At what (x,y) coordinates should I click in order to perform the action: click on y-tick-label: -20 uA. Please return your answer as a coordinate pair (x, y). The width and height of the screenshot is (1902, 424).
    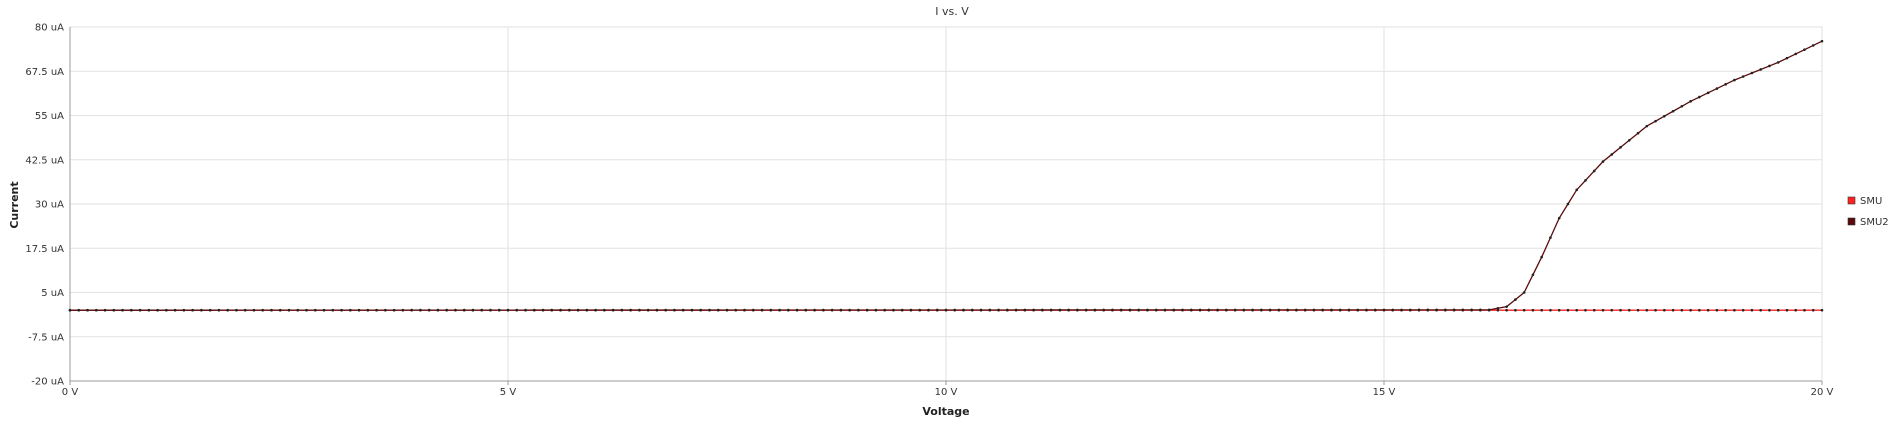
    Looking at the image, I should click on (47, 382).